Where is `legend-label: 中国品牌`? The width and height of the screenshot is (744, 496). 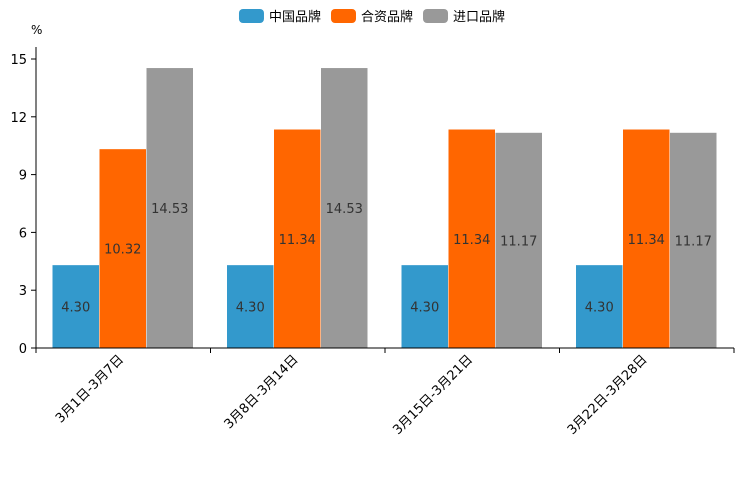
legend-label: 中国品牌 is located at coordinates (295, 17).